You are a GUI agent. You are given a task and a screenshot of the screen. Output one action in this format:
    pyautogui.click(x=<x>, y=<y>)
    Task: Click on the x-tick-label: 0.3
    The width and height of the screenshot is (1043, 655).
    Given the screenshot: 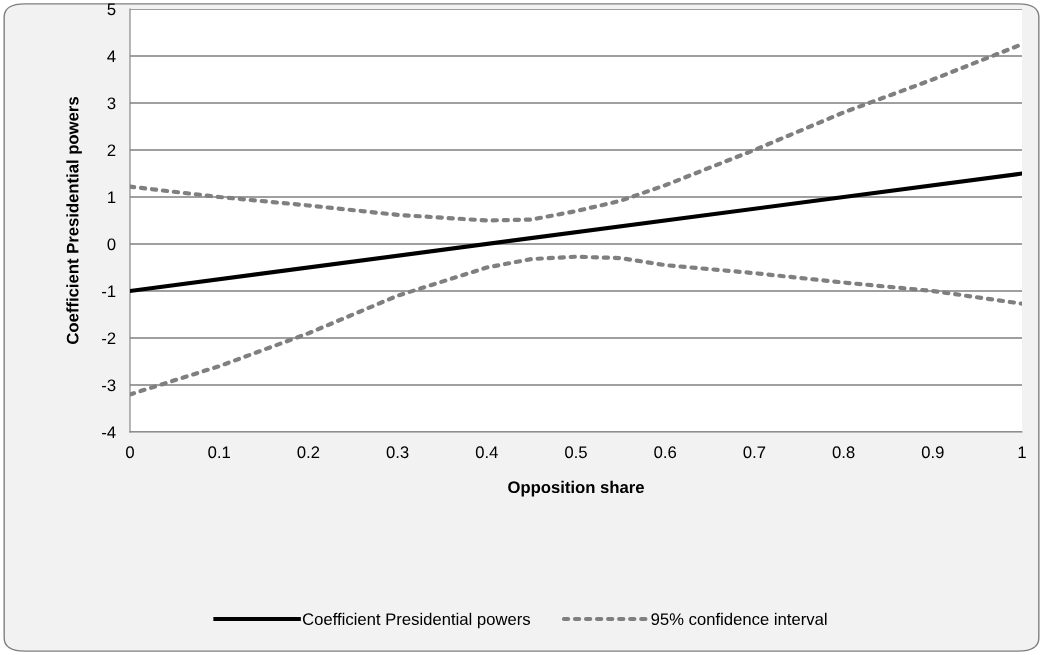 What is the action you would take?
    pyautogui.click(x=397, y=452)
    